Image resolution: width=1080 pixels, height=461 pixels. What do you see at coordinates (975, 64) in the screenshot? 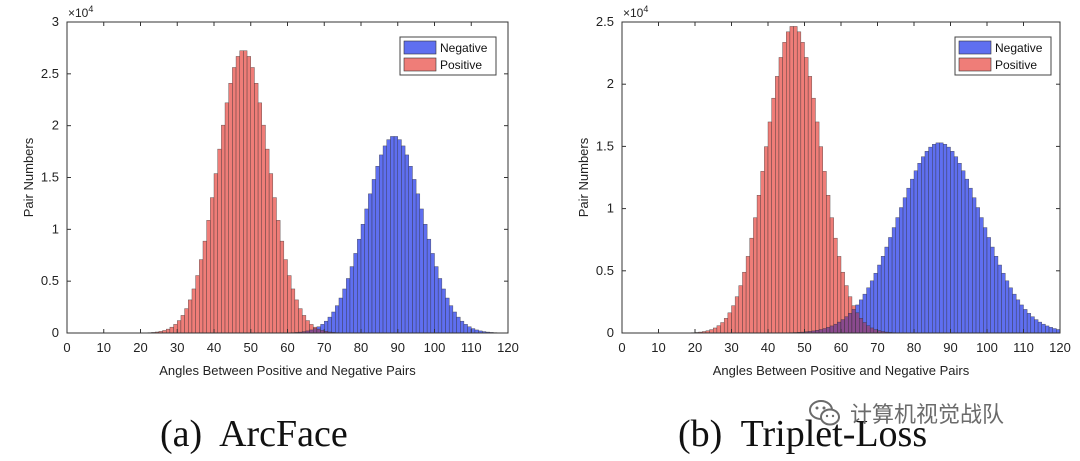
I see `legend-swatch-positive` at bounding box center [975, 64].